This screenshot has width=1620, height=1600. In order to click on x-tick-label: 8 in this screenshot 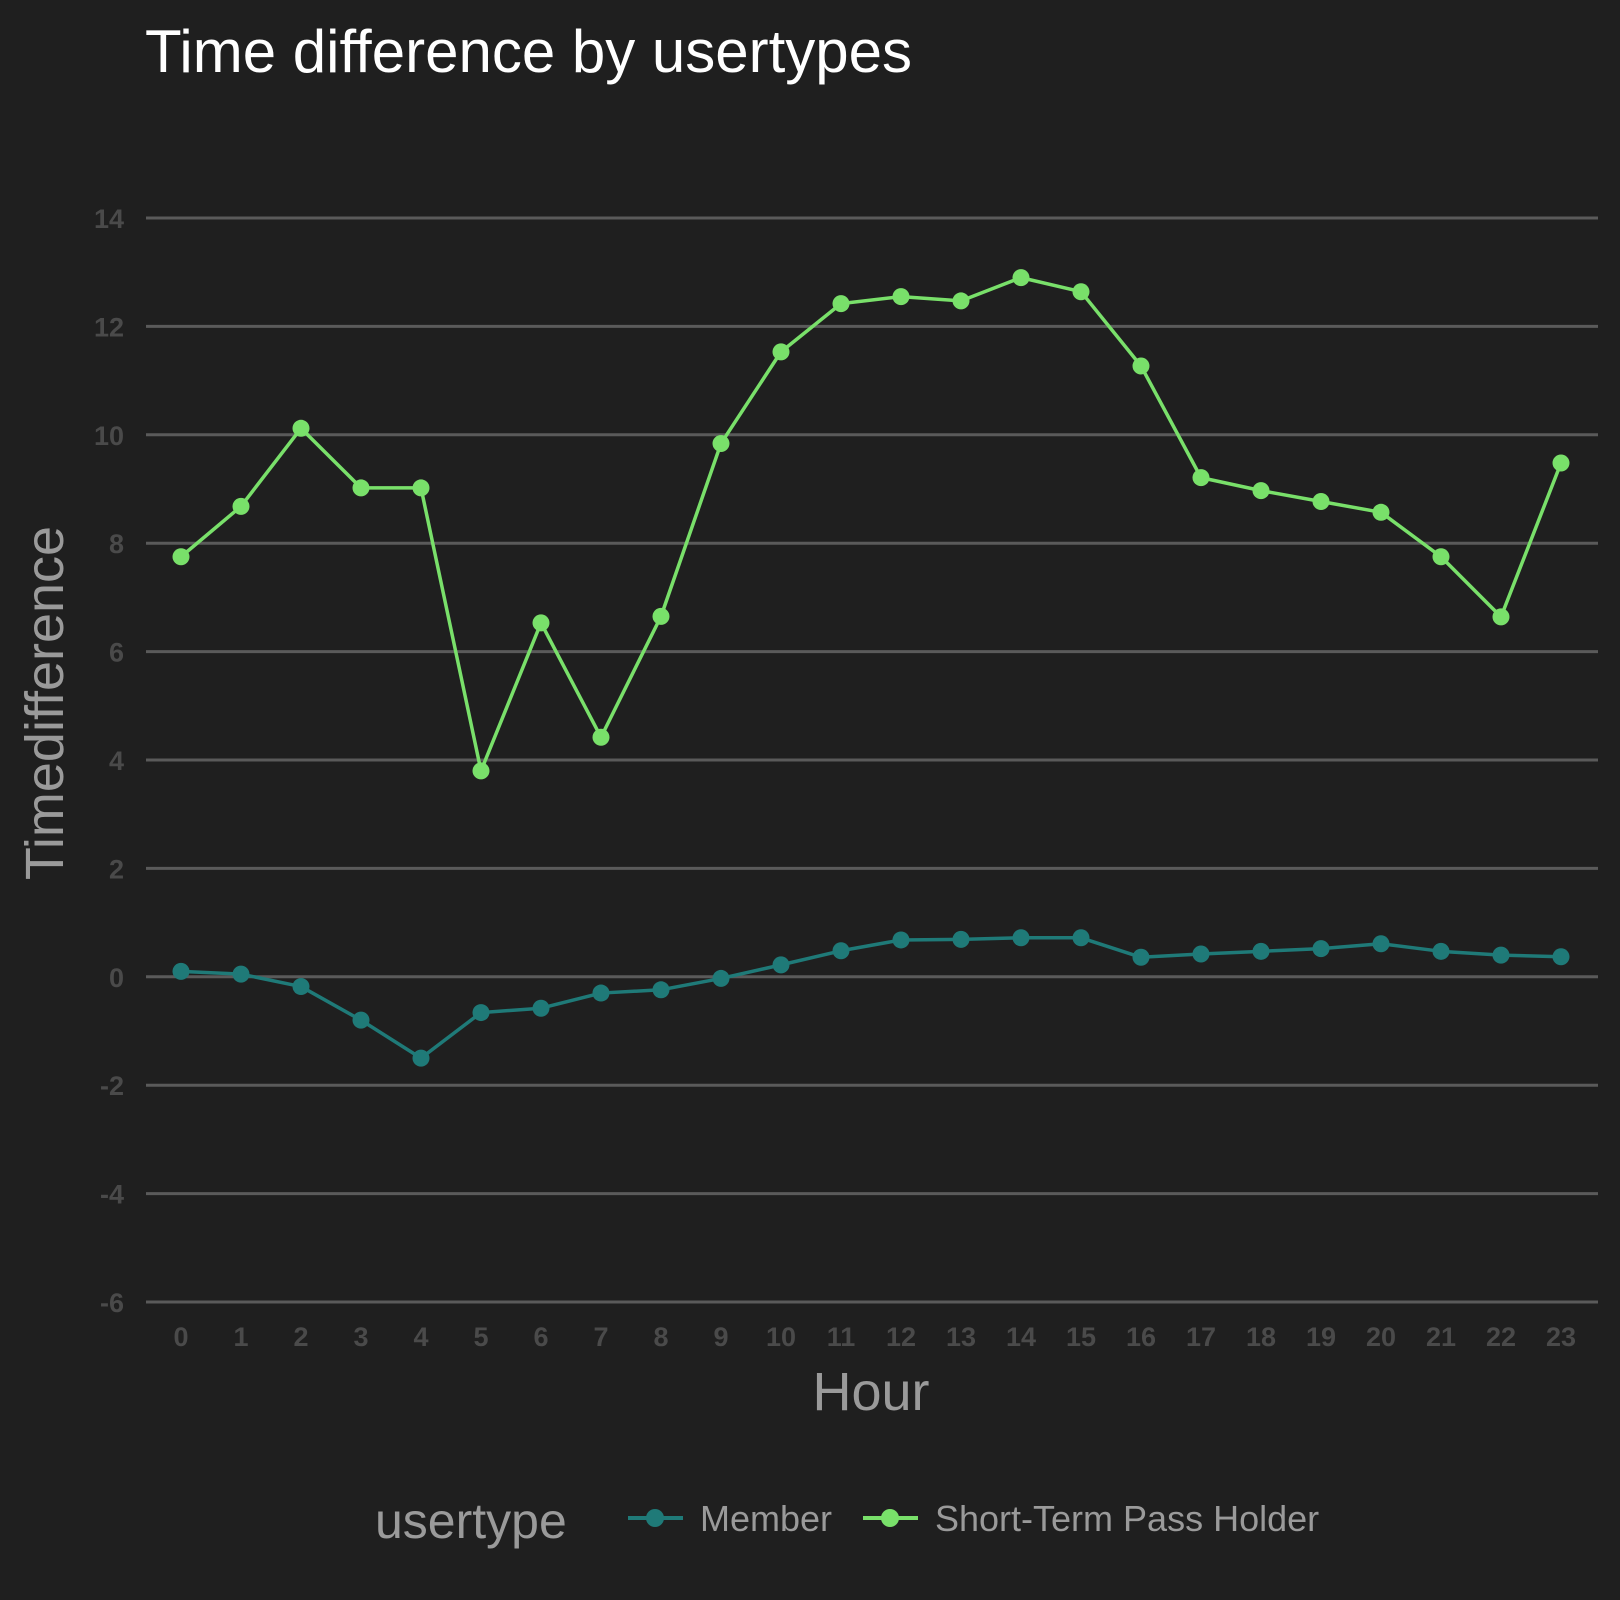, I will do `click(660, 1337)`.